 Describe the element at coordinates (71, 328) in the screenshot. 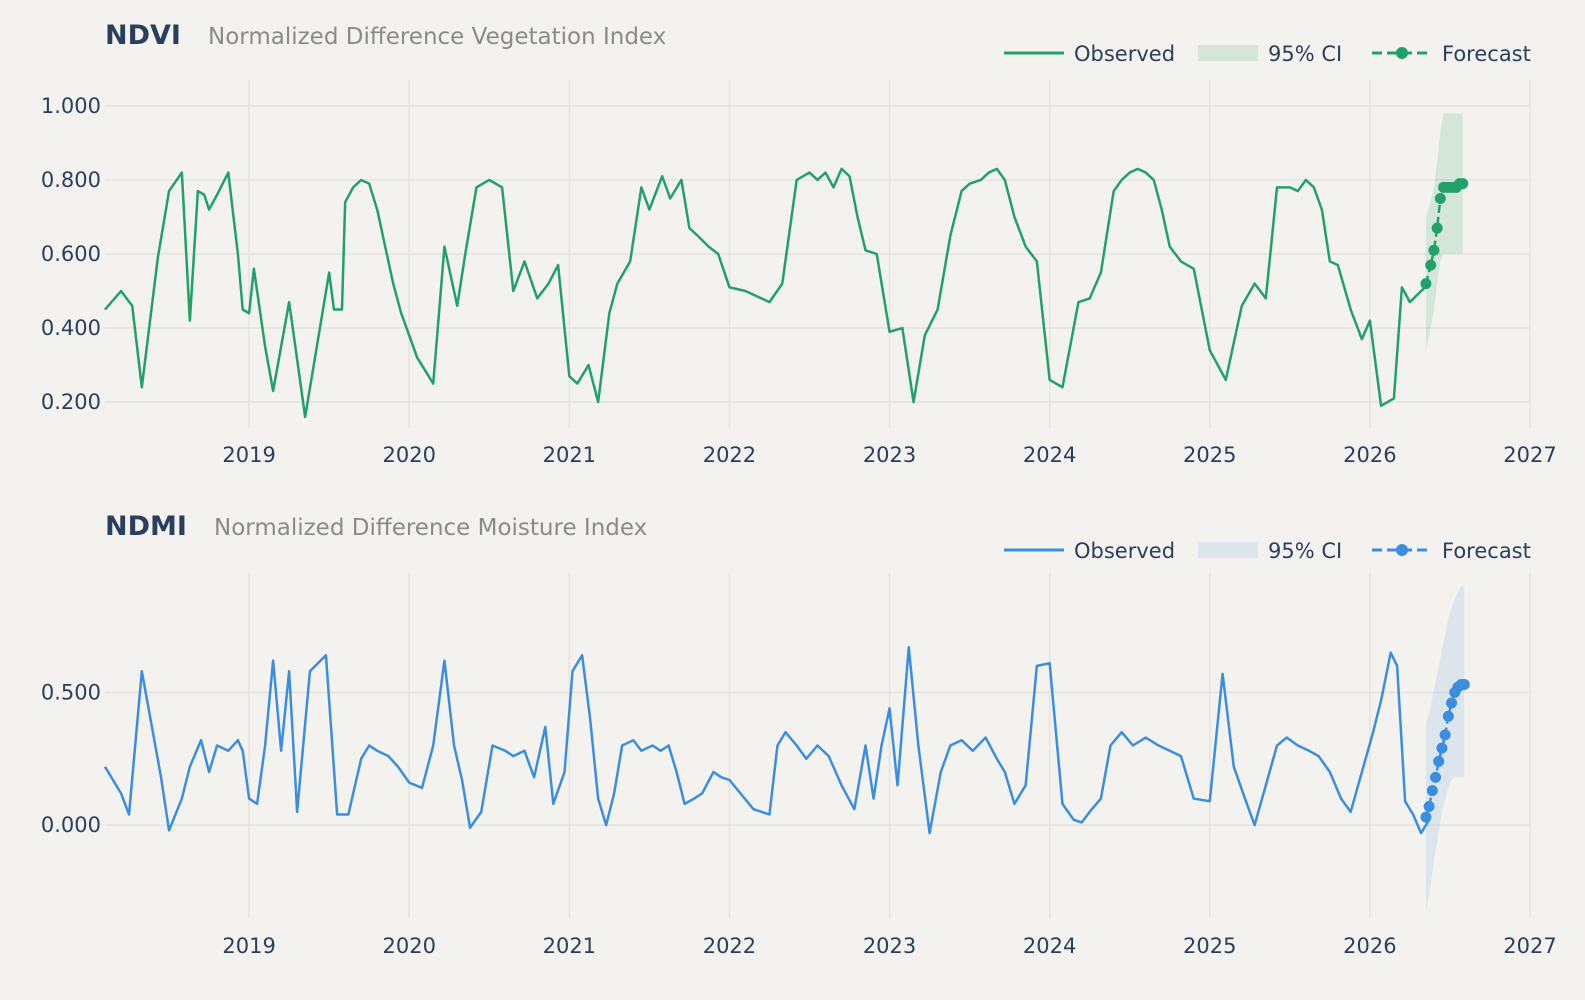

I see `y-tick-label: 0.400` at that location.